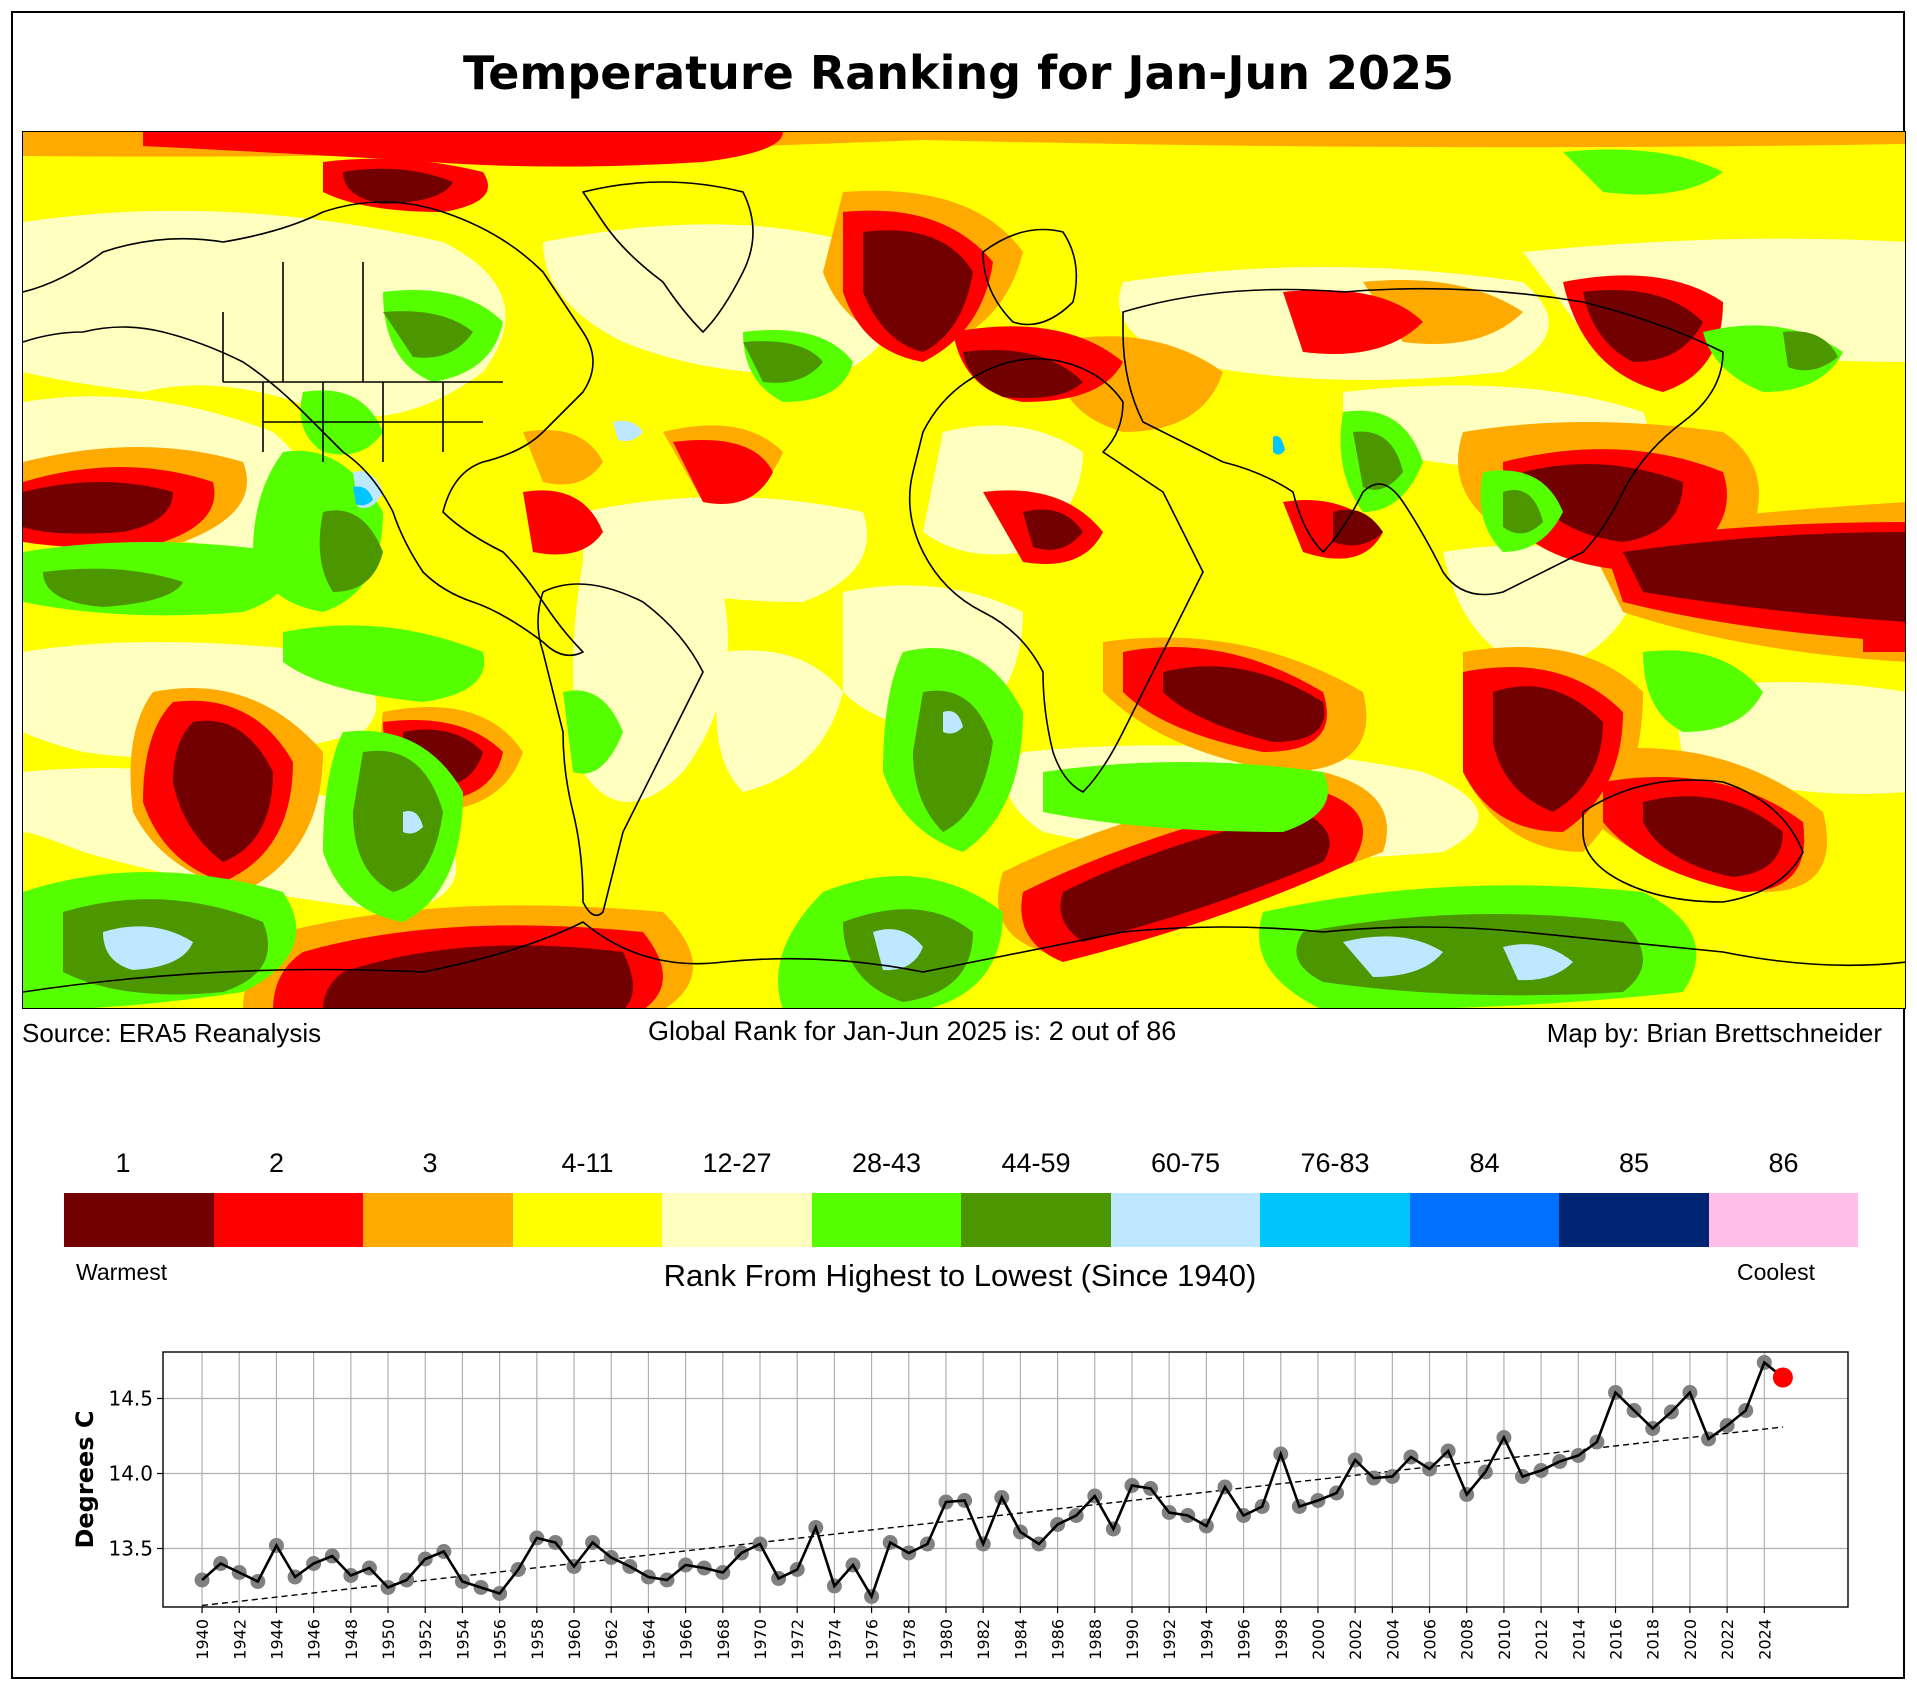 The width and height of the screenshot is (1917, 1692). What do you see at coordinates (983, 1639) in the screenshot?
I see `x-tick-label: 1982` at bounding box center [983, 1639].